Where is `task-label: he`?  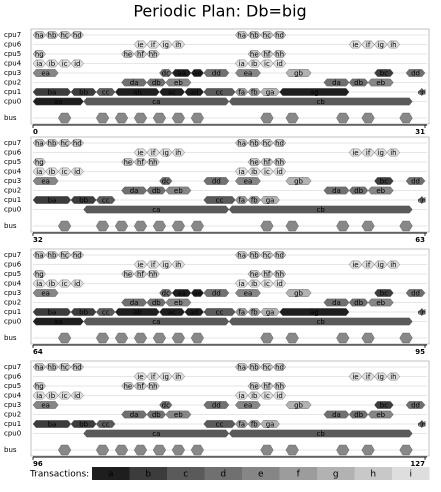
task-label: he is located at coordinates (127, 275).